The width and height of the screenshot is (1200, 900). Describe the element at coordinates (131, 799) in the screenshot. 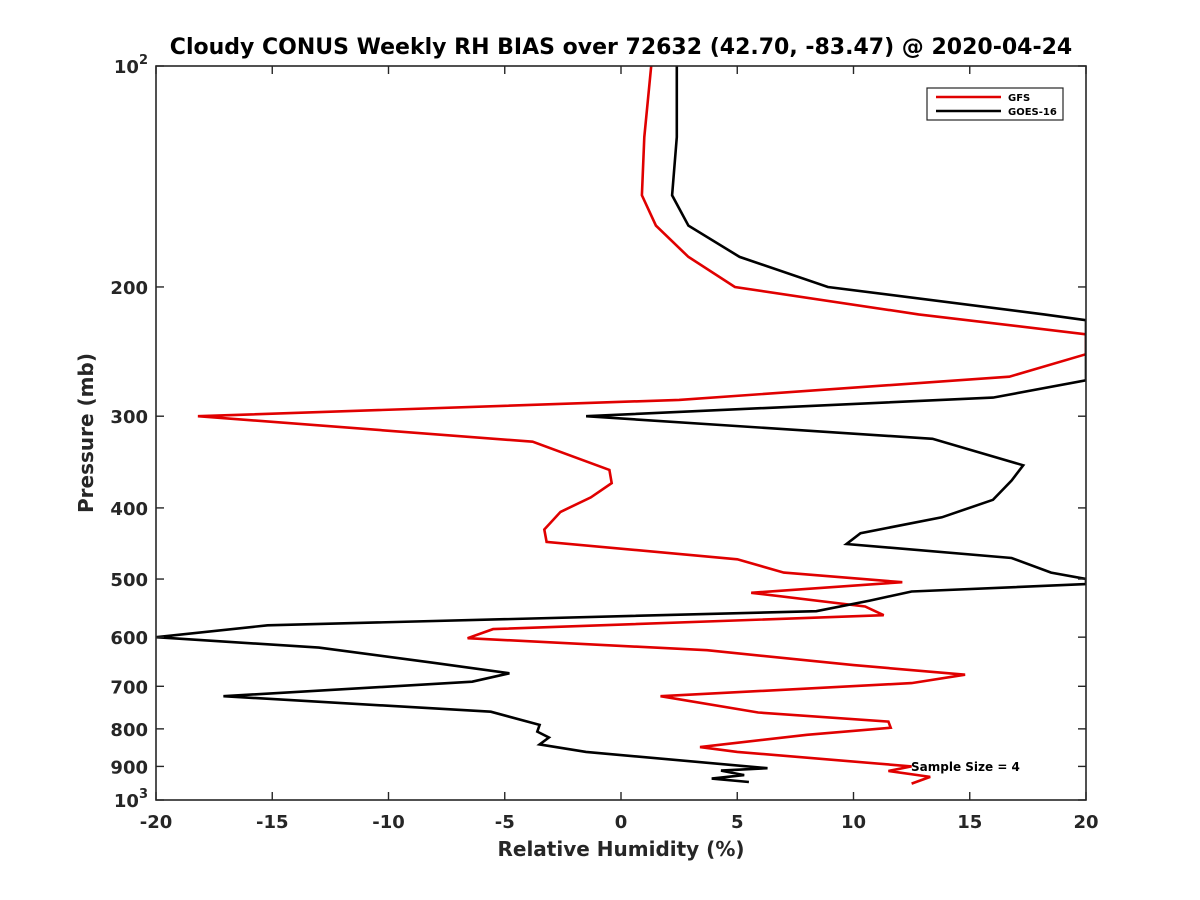

I see `y-tick-label: 10³` at that location.